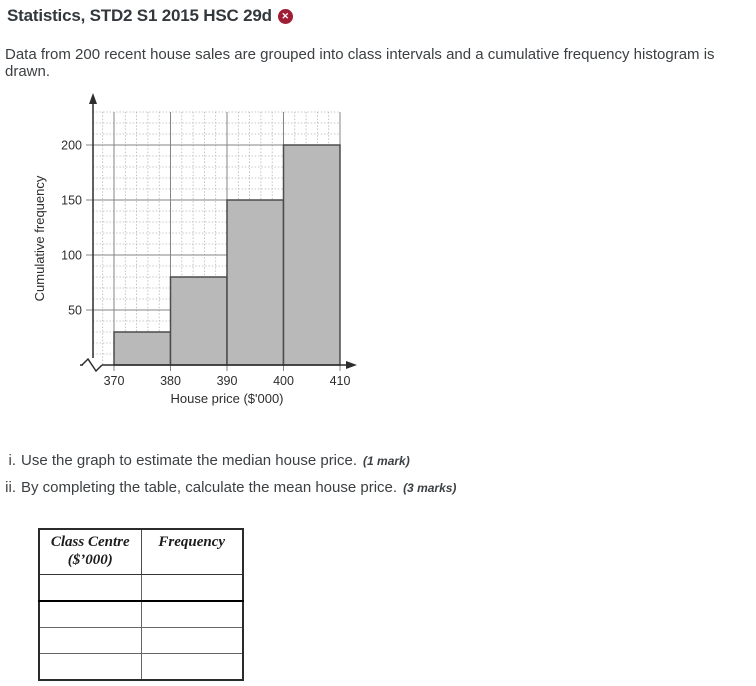 Image resolution: width=756 pixels, height=686 pixels. I want to click on page-title: Statistics, STD2 S1 2015 HSC 29d, so click(139, 15).